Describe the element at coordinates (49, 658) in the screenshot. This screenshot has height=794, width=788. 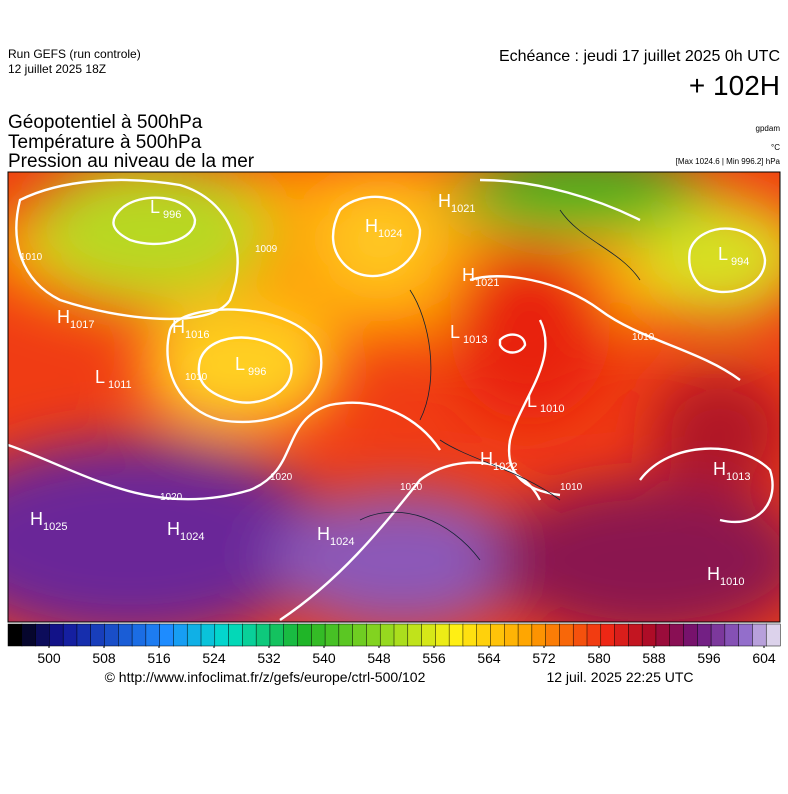
I see `colorbar-label: 500` at that location.